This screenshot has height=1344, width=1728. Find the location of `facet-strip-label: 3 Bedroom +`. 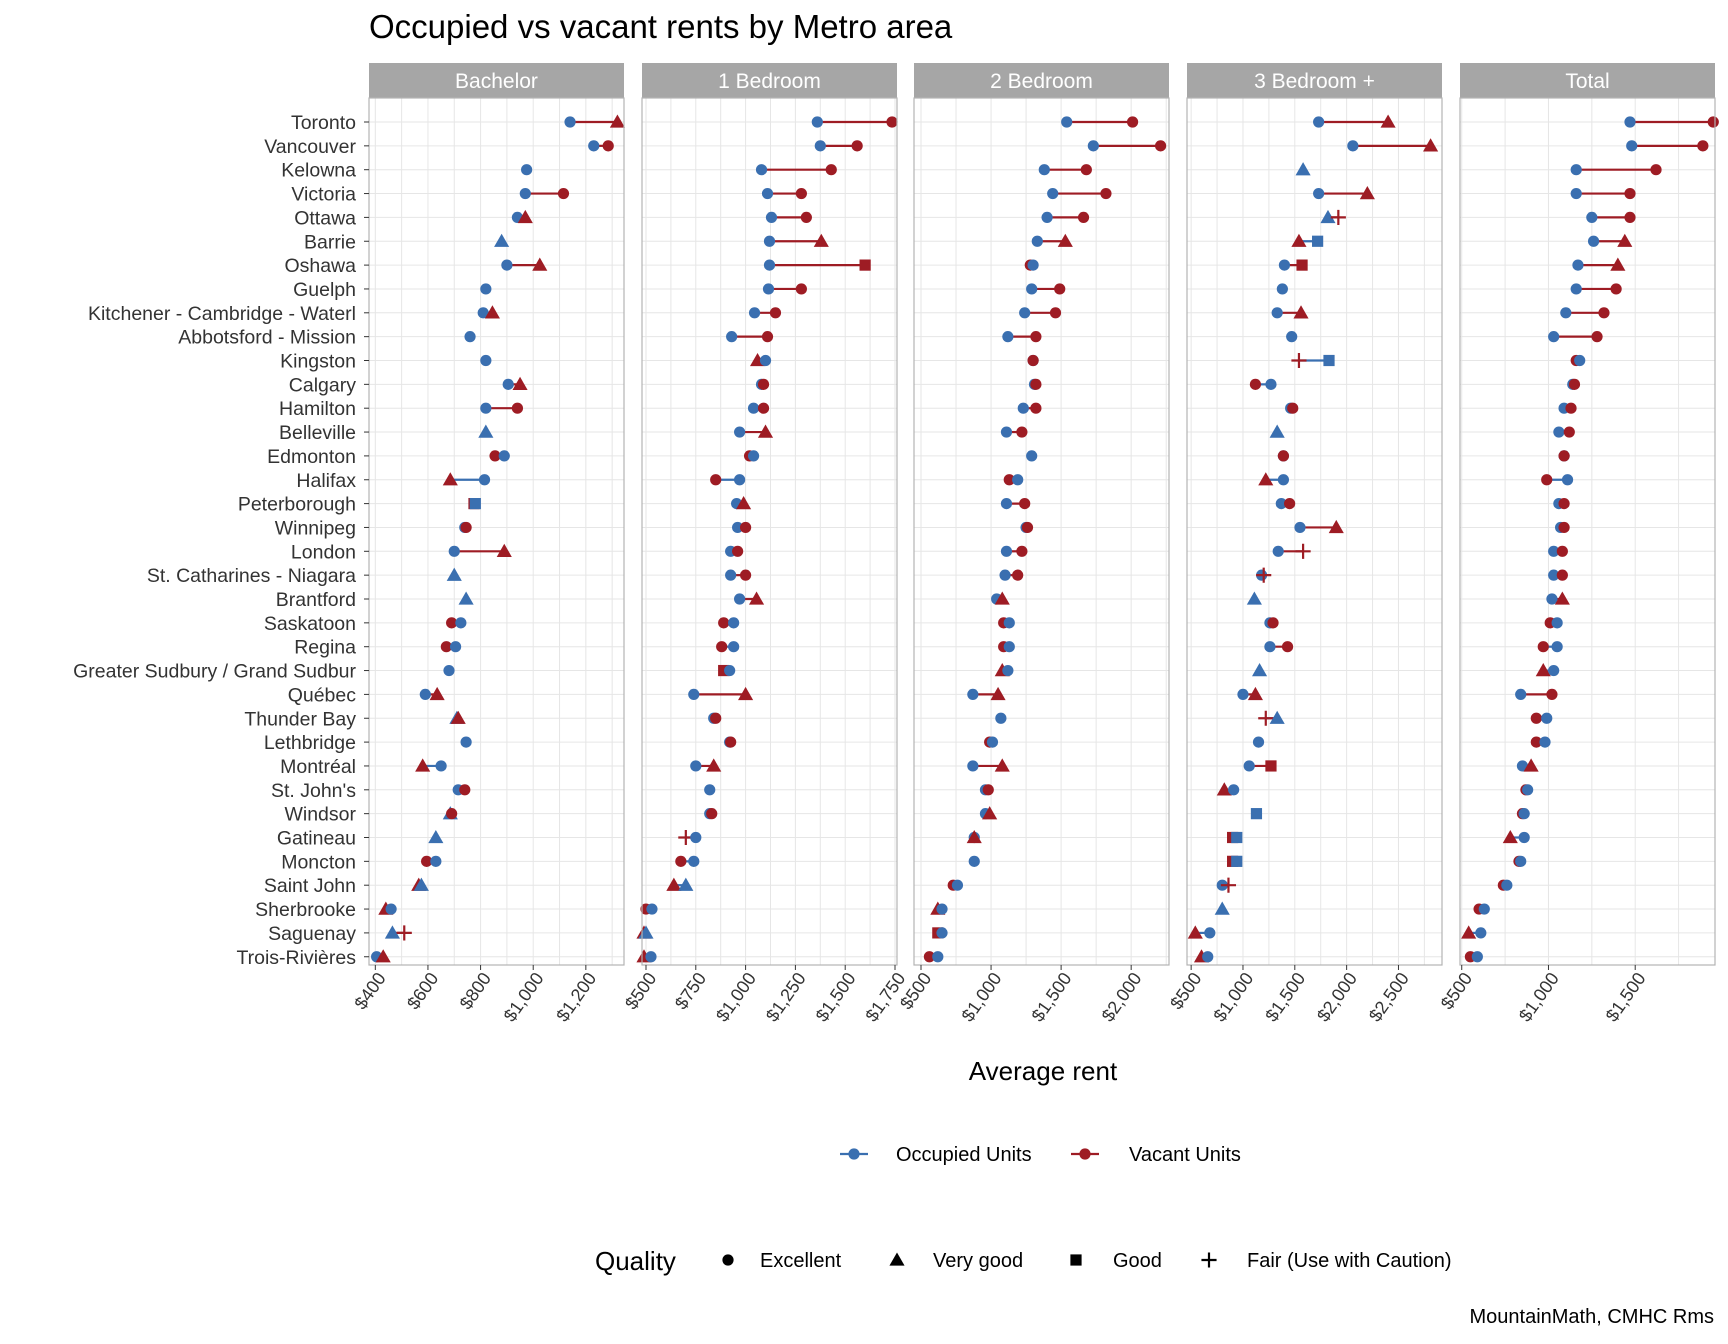

facet-strip-label: 3 Bedroom + is located at coordinates (1314, 81).